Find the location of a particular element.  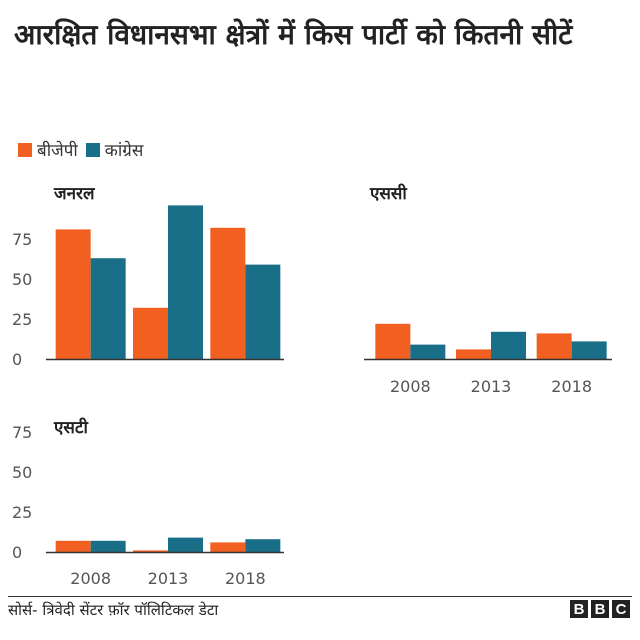

legend: बीजेपी कांग्रेस is located at coordinates (84, 149).